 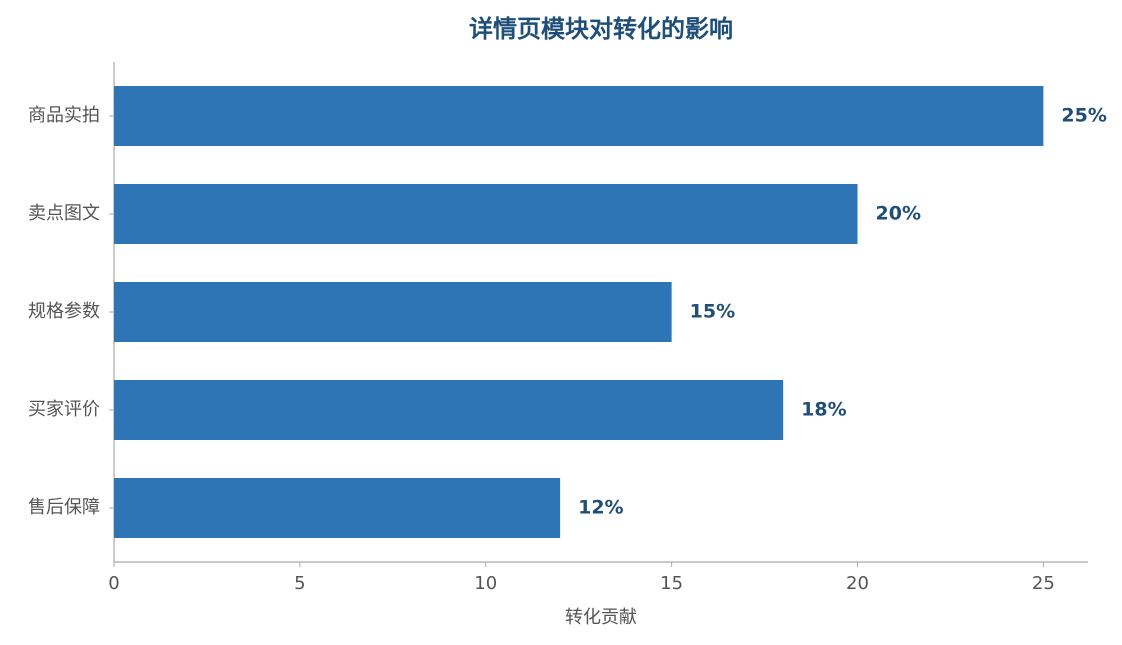 What do you see at coordinates (64, 311) in the screenshot?
I see `y-tick-label: 规格参数` at bounding box center [64, 311].